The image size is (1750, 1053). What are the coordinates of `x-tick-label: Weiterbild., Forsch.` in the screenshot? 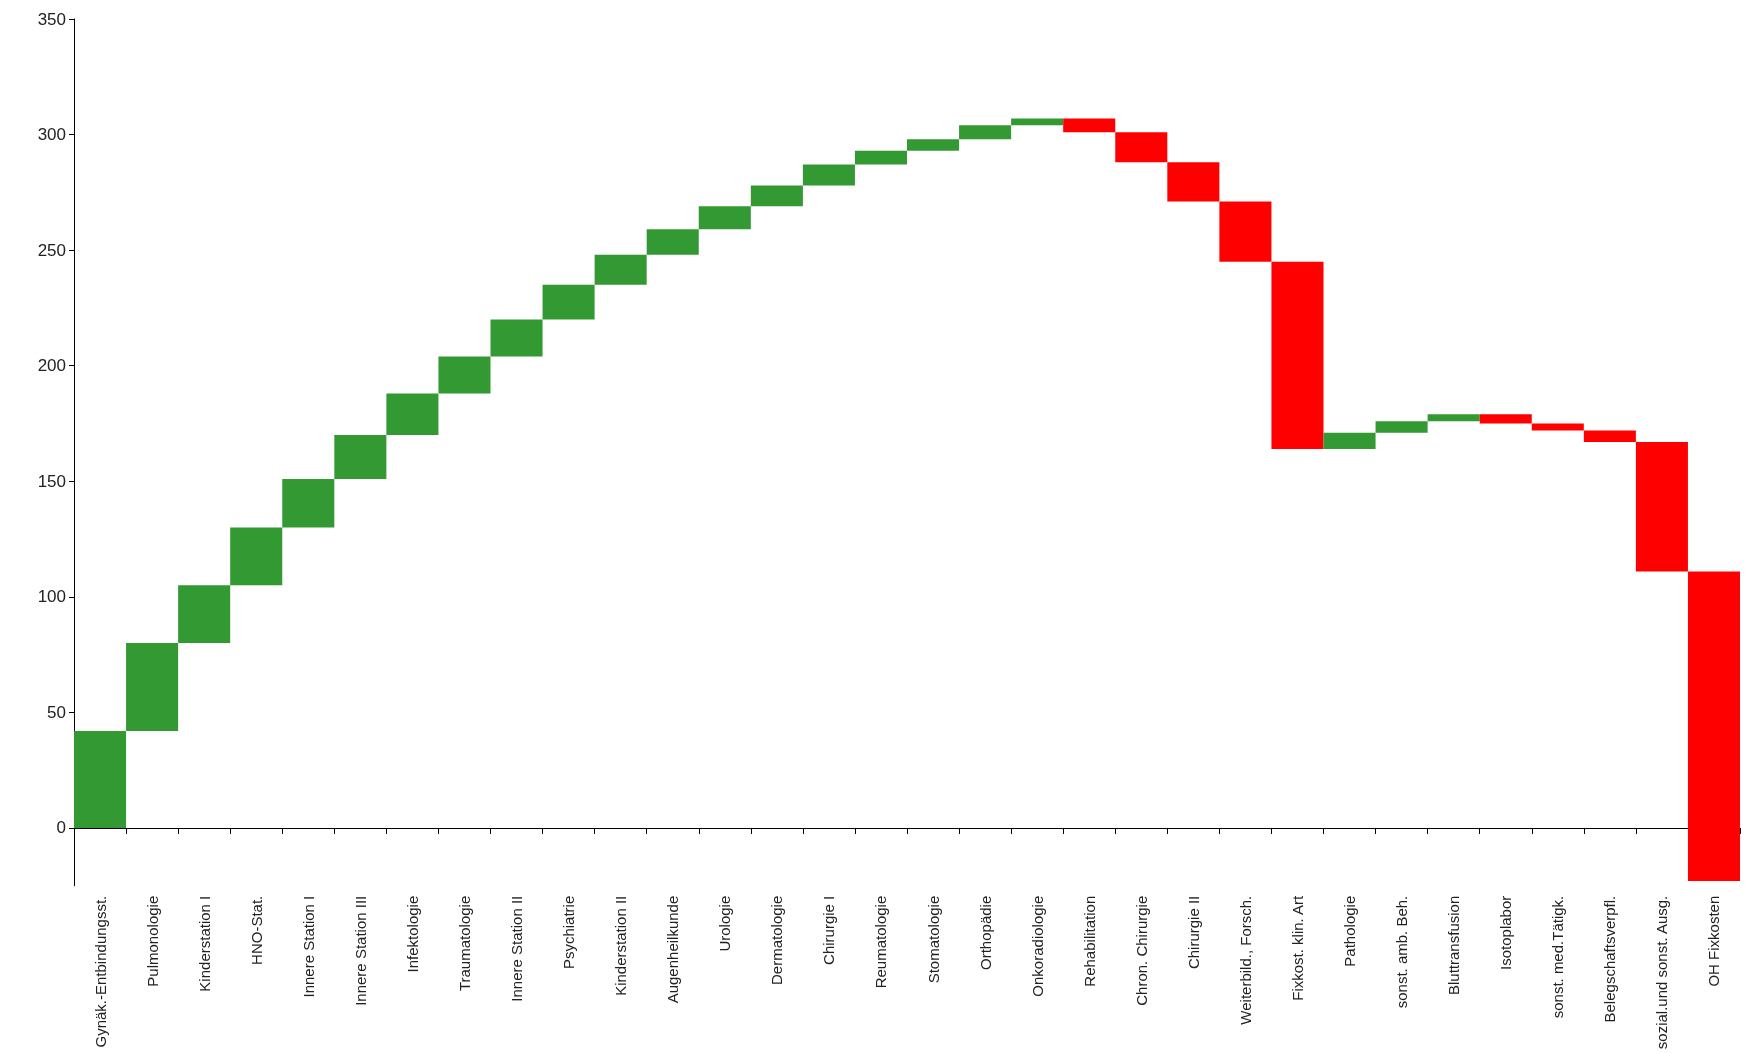 It's located at (1245, 960).